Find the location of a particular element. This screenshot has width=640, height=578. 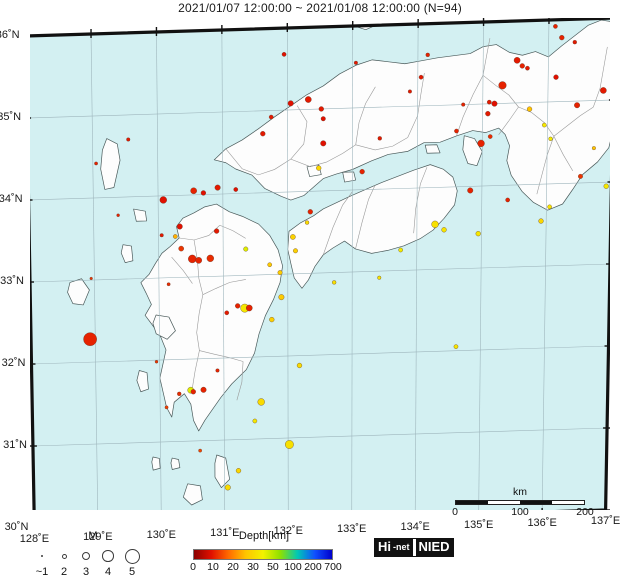

scale-bar-unit: km is located at coordinates (520, 492).